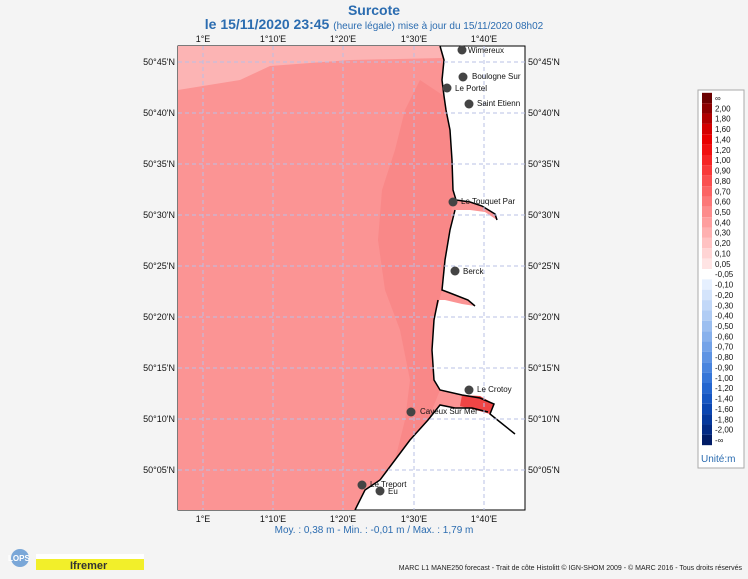  Describe the element at coordinates (723, 233) in the screenshot. I see `legend-label: 0,30` at that location.